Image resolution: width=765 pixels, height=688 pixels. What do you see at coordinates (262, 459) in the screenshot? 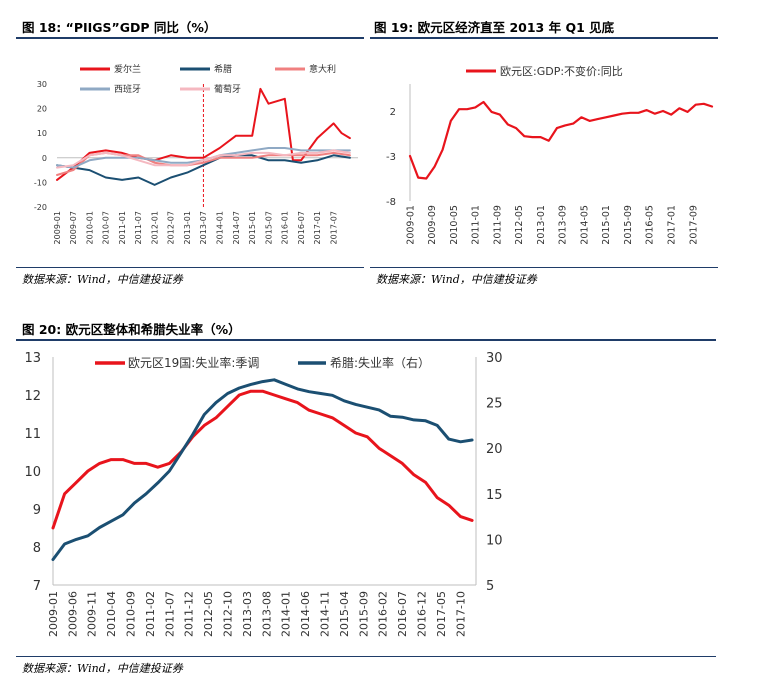
I see `c20-series-0-line` at bounding box center [262, 459].